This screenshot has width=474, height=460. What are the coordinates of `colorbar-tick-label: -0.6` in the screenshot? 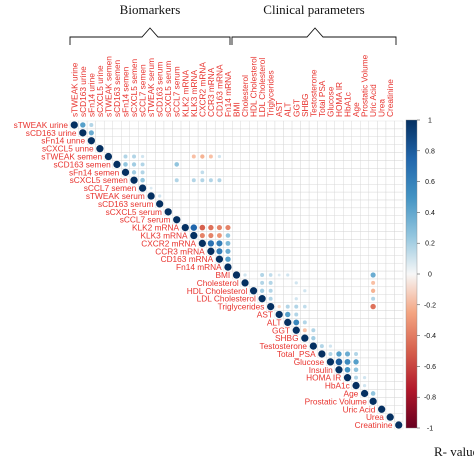 It's located at (430, 367).